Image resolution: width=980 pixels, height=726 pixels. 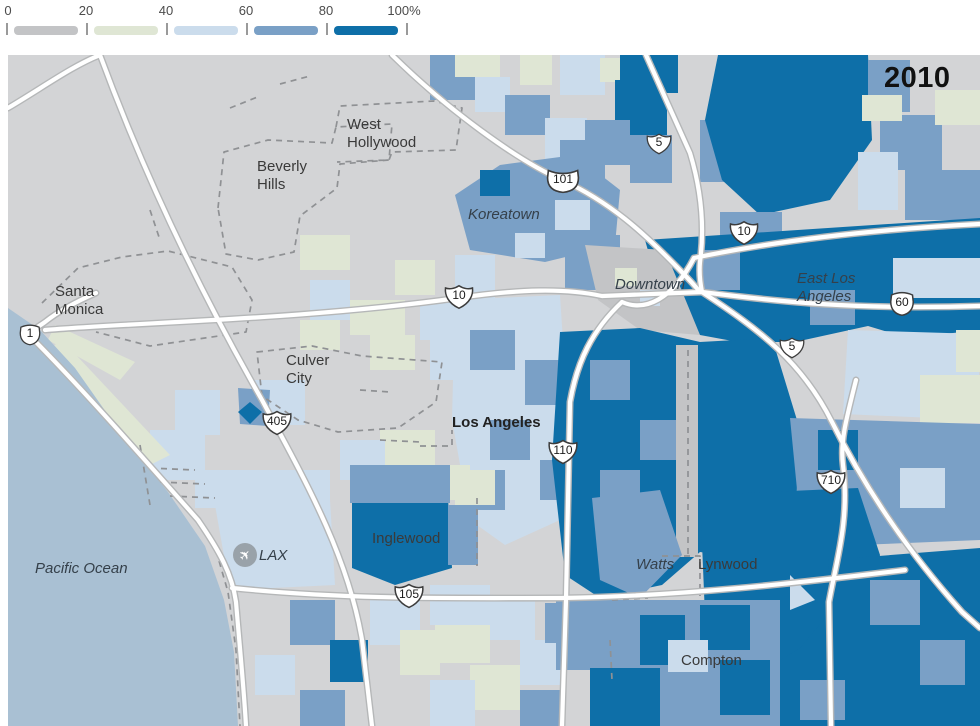 I want to click on legend-tick-label: 20, so click(x=86, y=10).